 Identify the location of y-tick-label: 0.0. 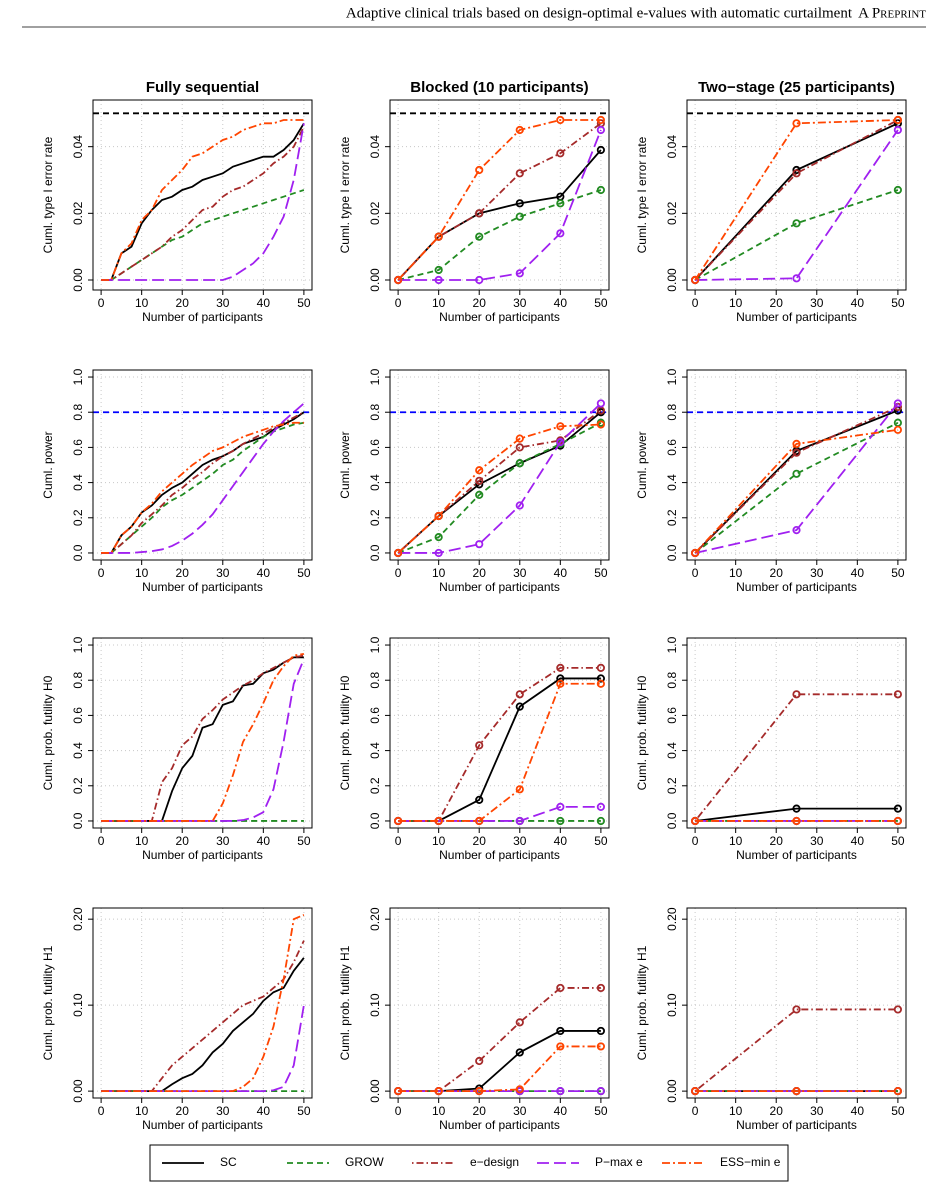
(78, 820).